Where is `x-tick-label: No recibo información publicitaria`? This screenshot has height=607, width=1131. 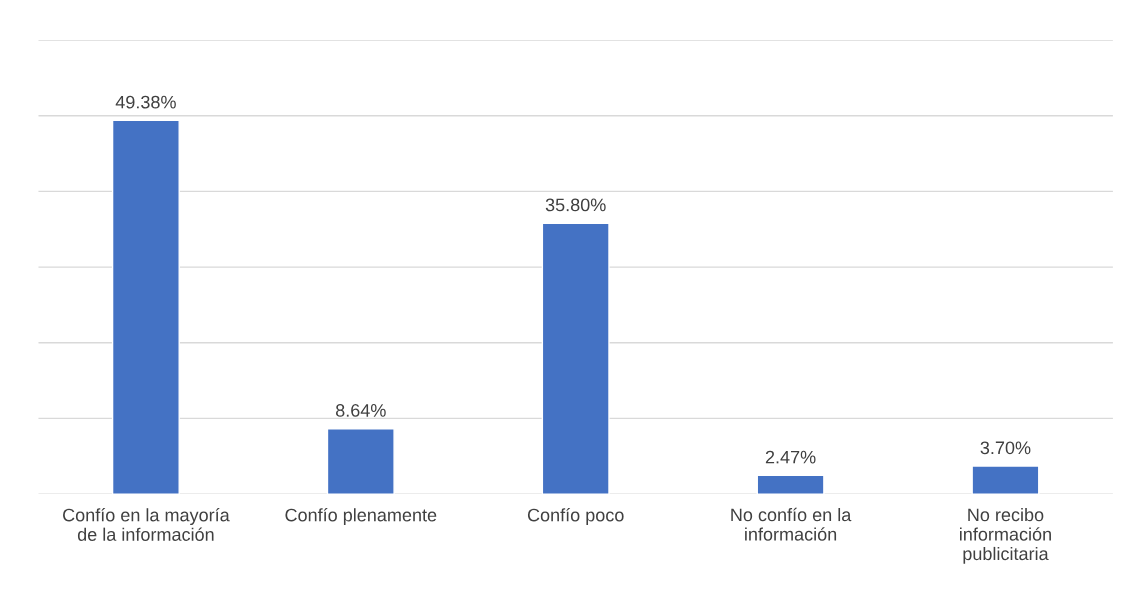 x-tick-label: No recibo información publicitaria is located at coordinates (1005, 535).